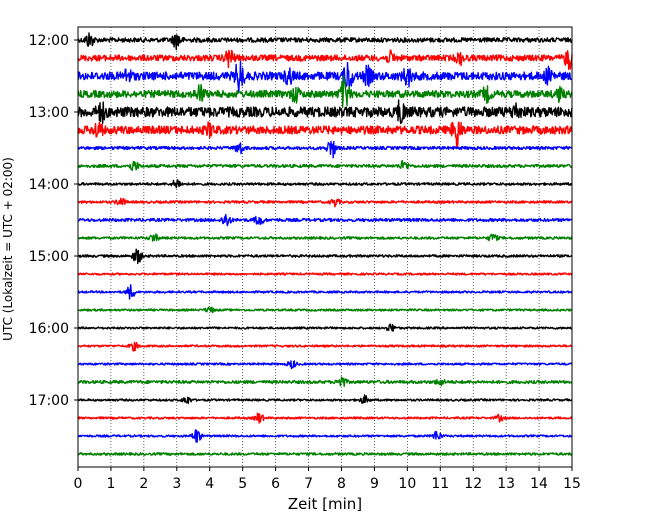 This screenshot has height=520, width=650. What do you see at coordinates (374, 484) in the screenshot?
I see `x-tick-label: 9` at bounding box center [374, 484].